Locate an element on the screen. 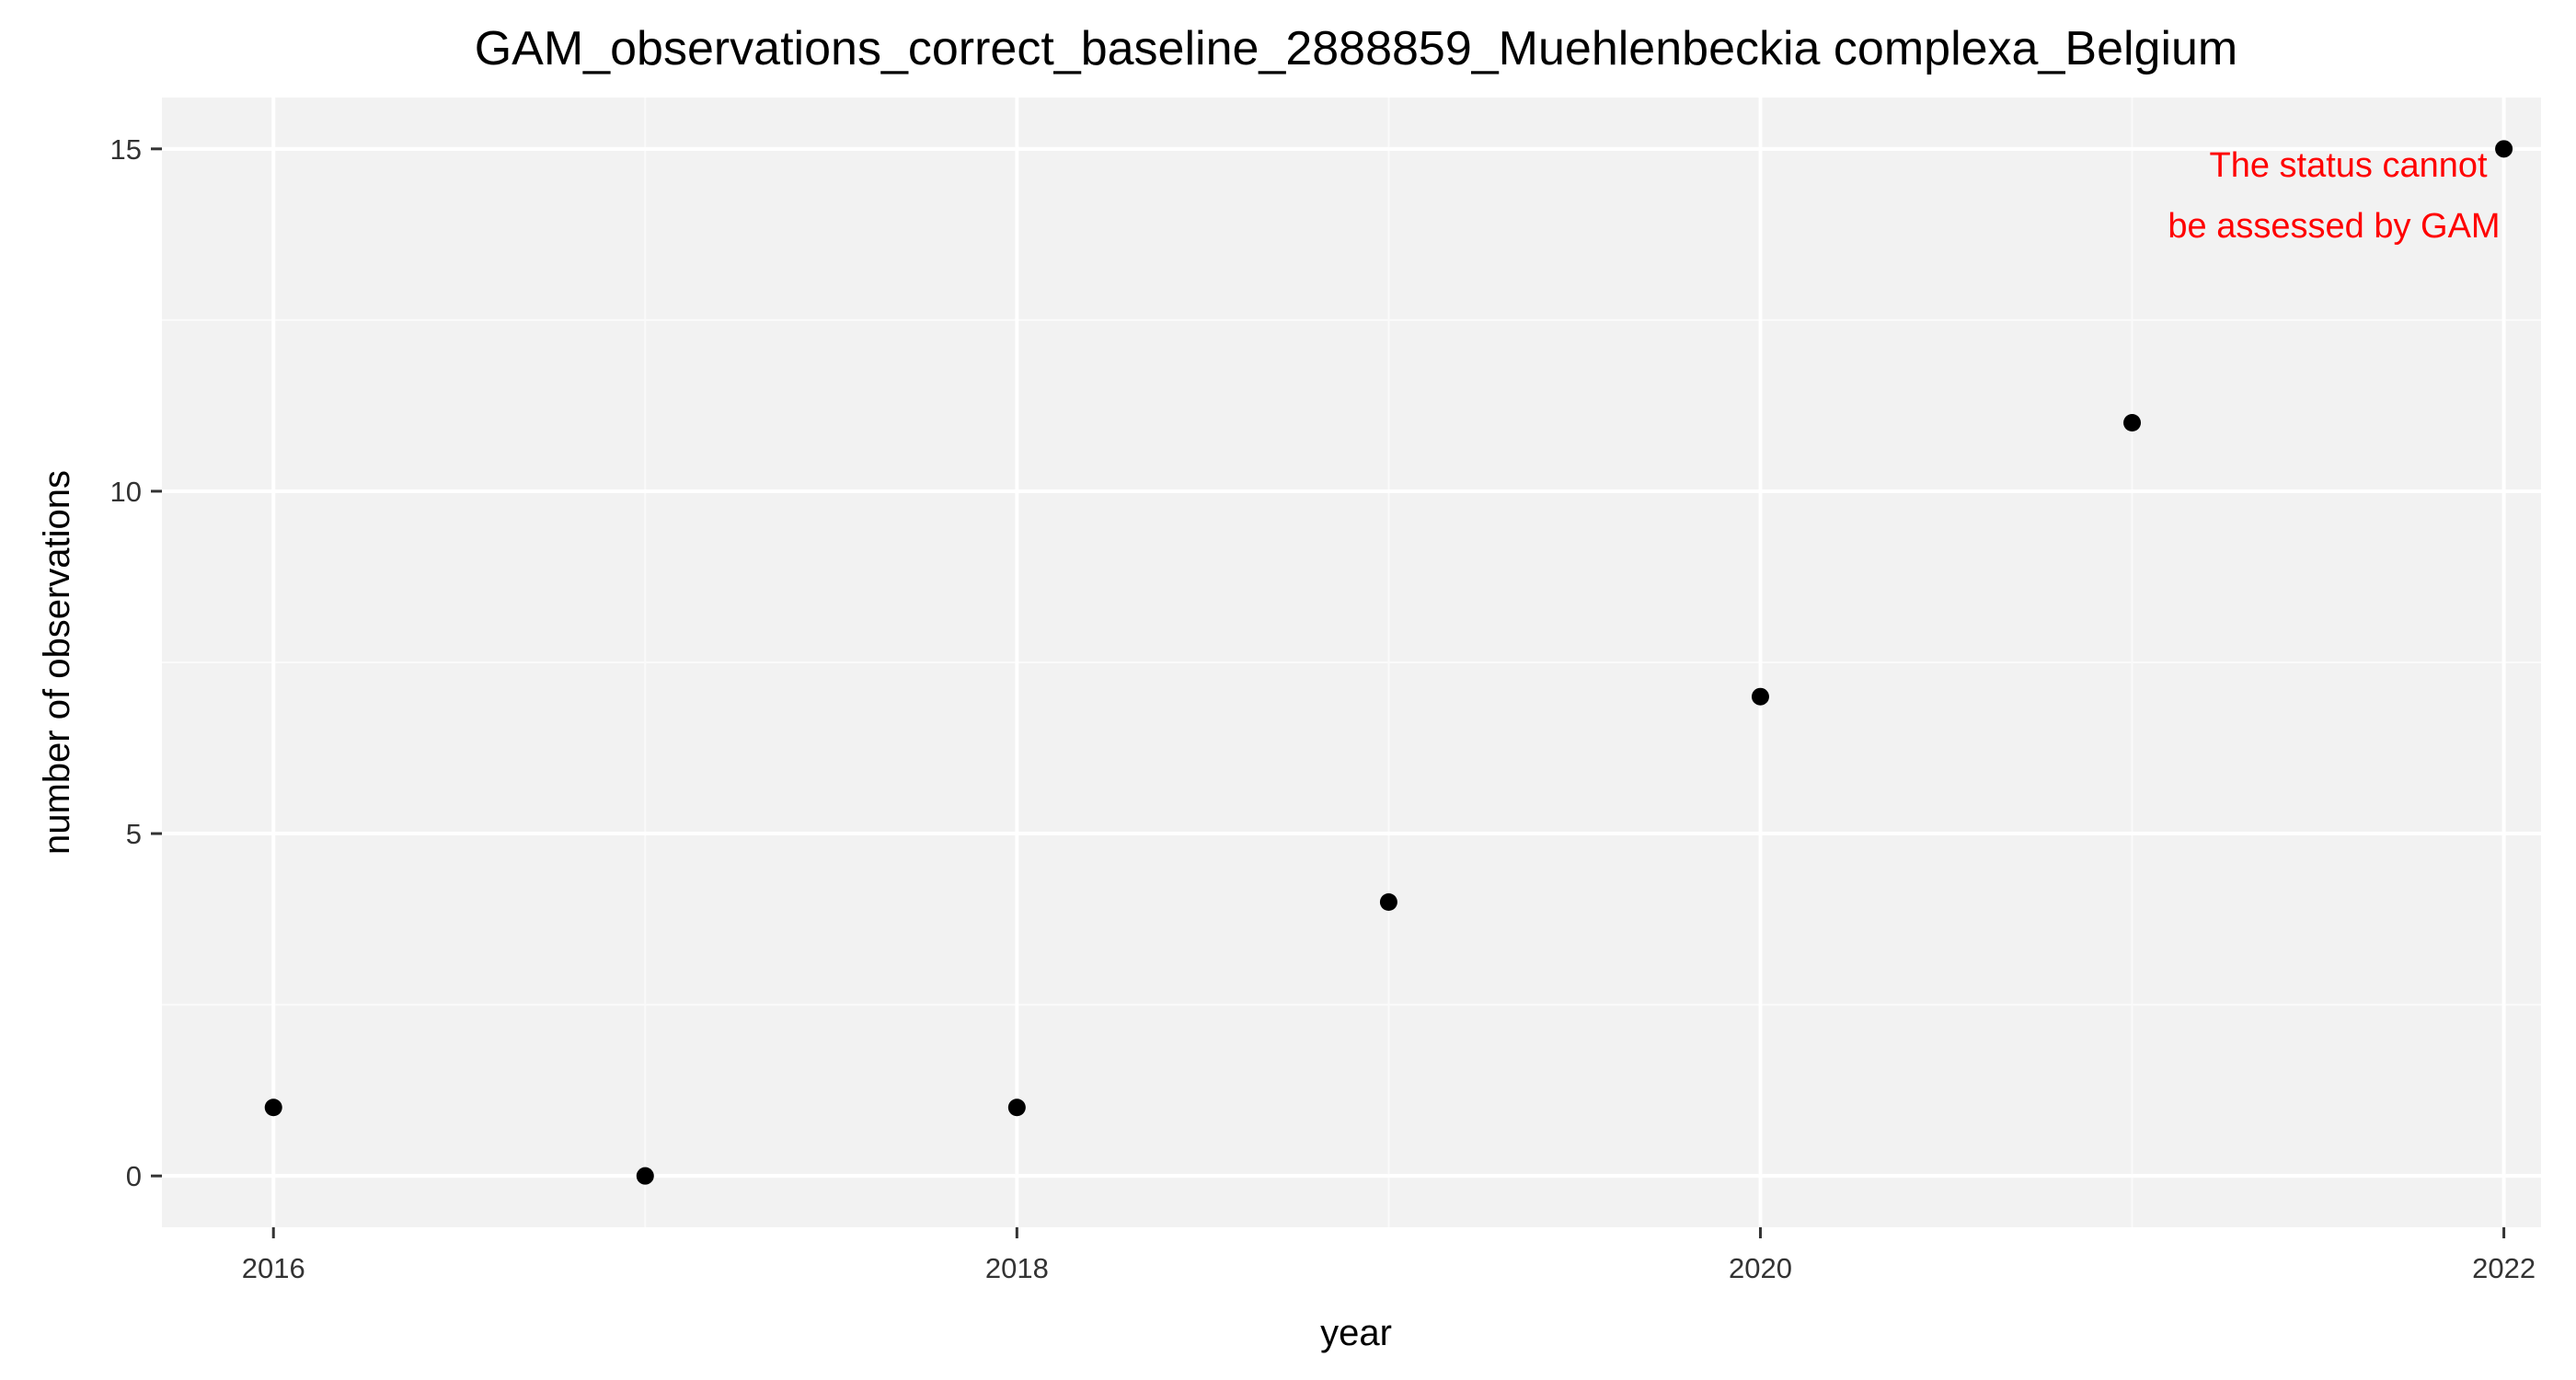  y-tick-label: 0 is located at coordinates (134, 1176).